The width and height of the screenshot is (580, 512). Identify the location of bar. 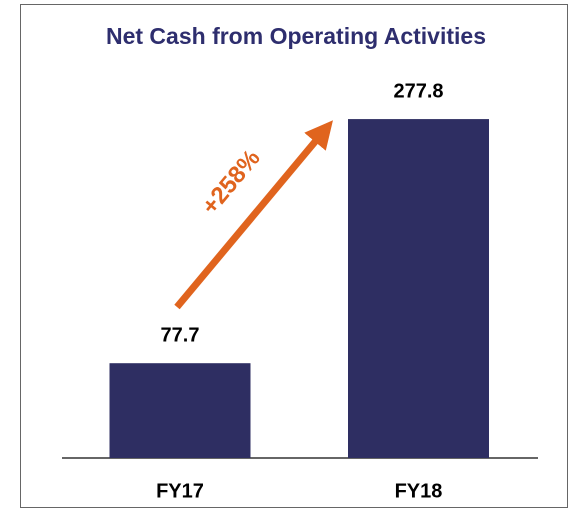
(180, 410).